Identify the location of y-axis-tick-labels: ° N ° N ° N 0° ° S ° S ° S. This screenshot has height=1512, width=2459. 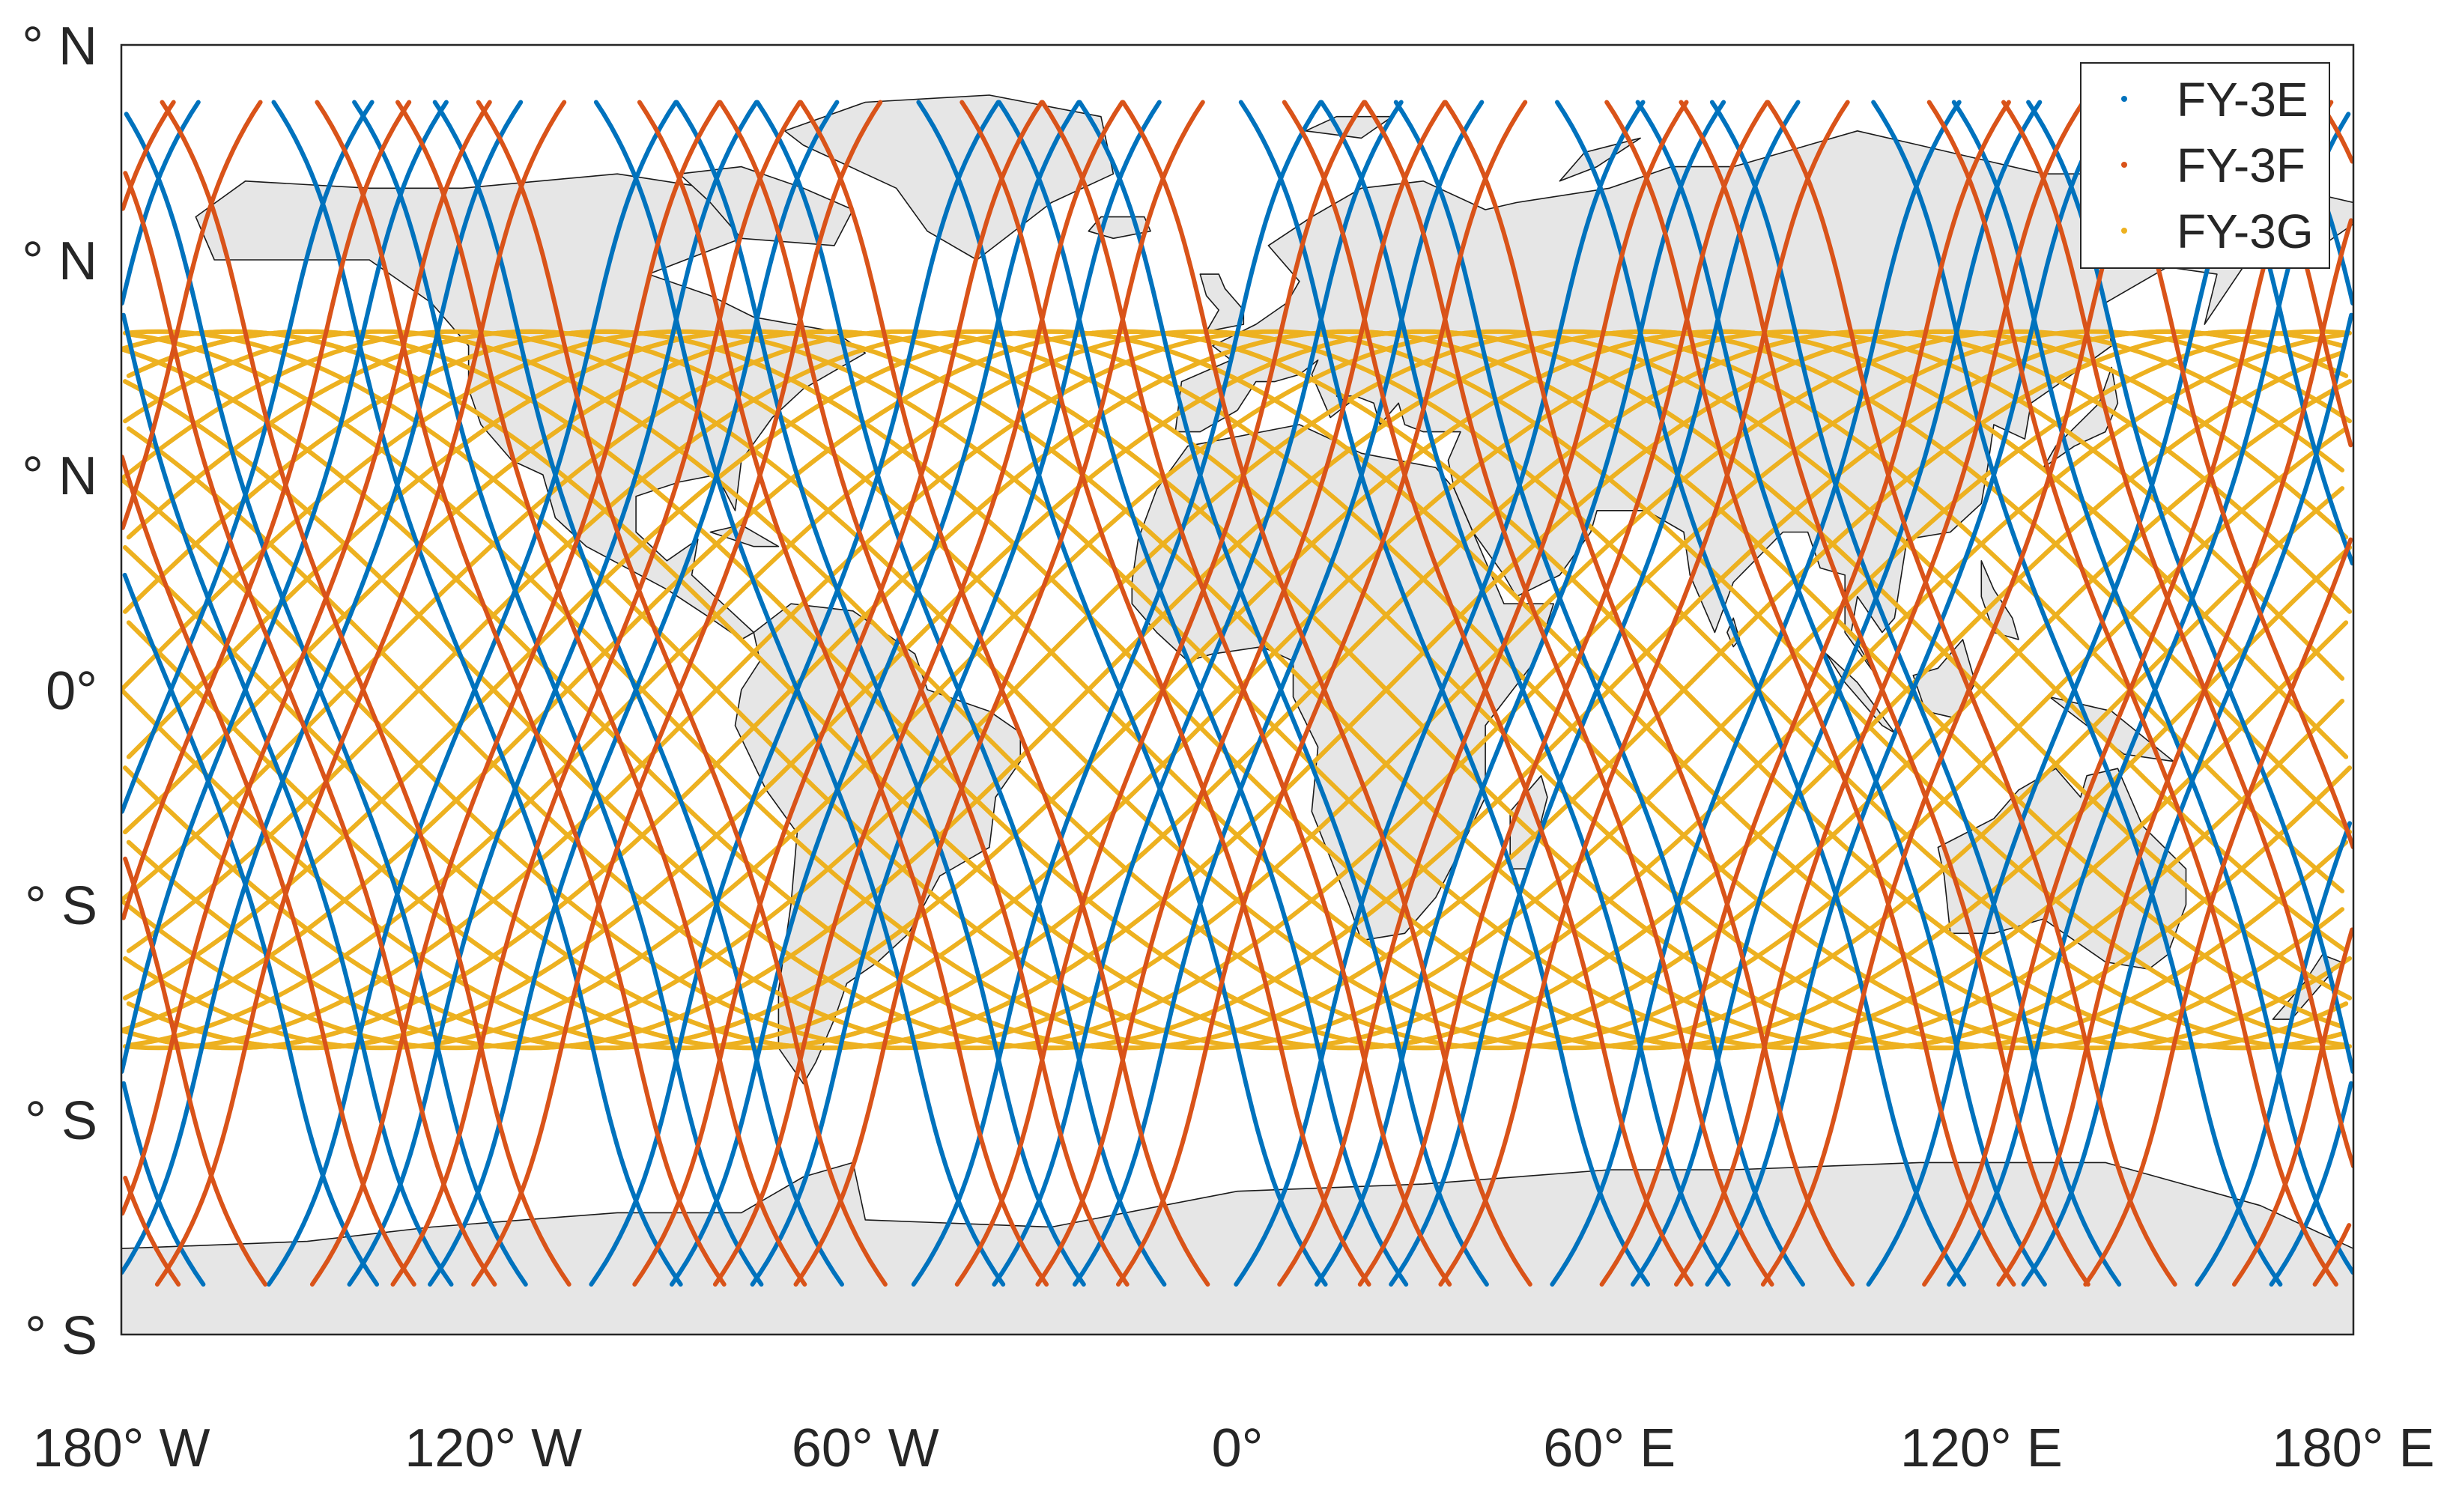
(59, 691).